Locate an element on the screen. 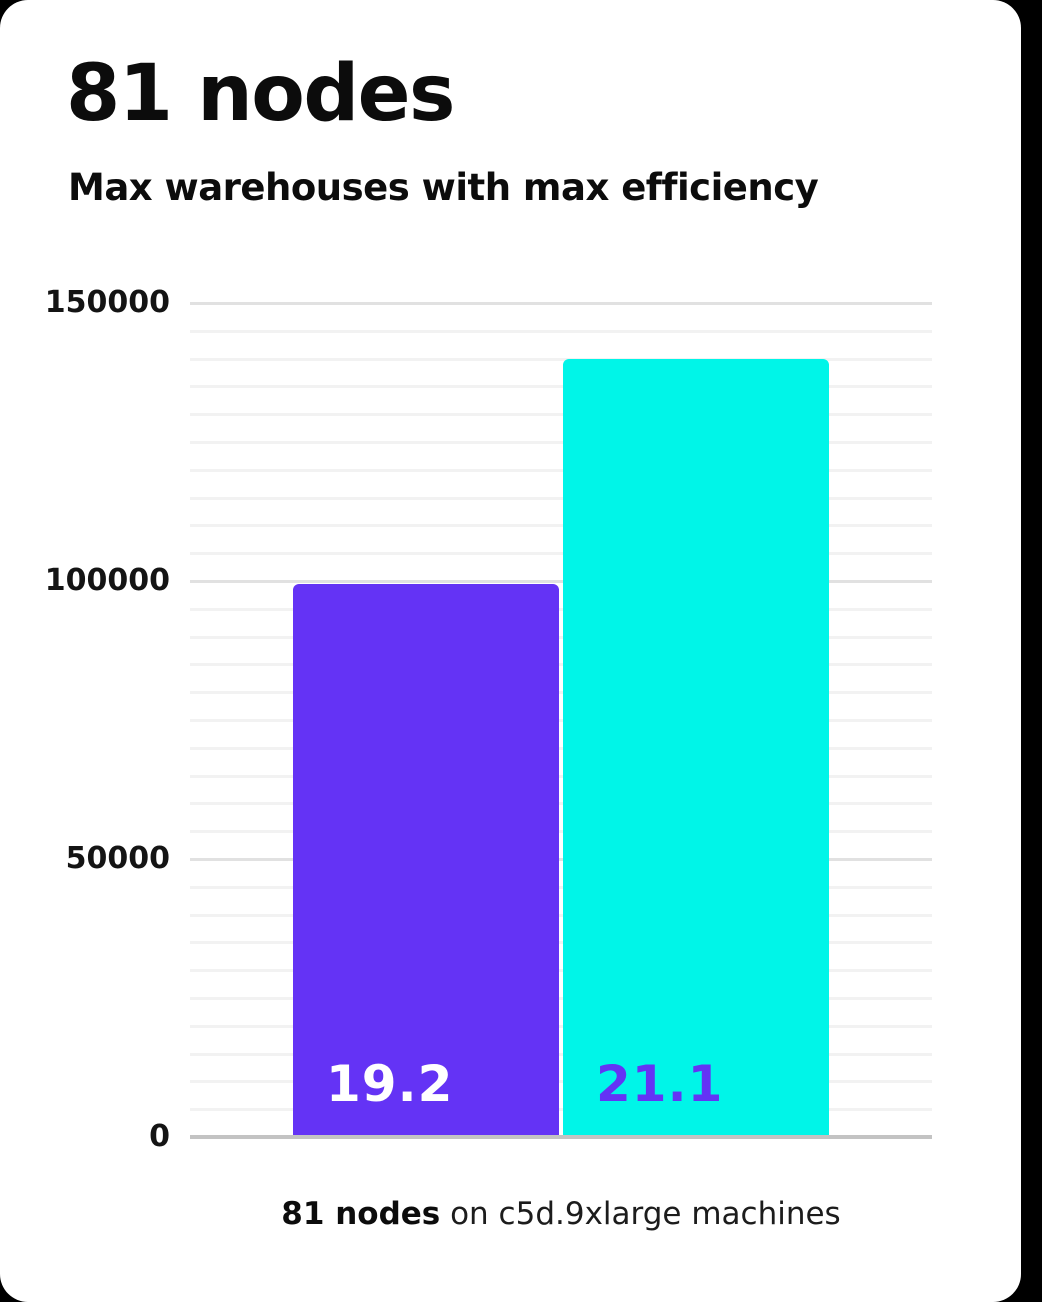 The height and width of the screenshot is (1302, 1042). y-tick-label: 0 is located at coordinates (159, 1136).